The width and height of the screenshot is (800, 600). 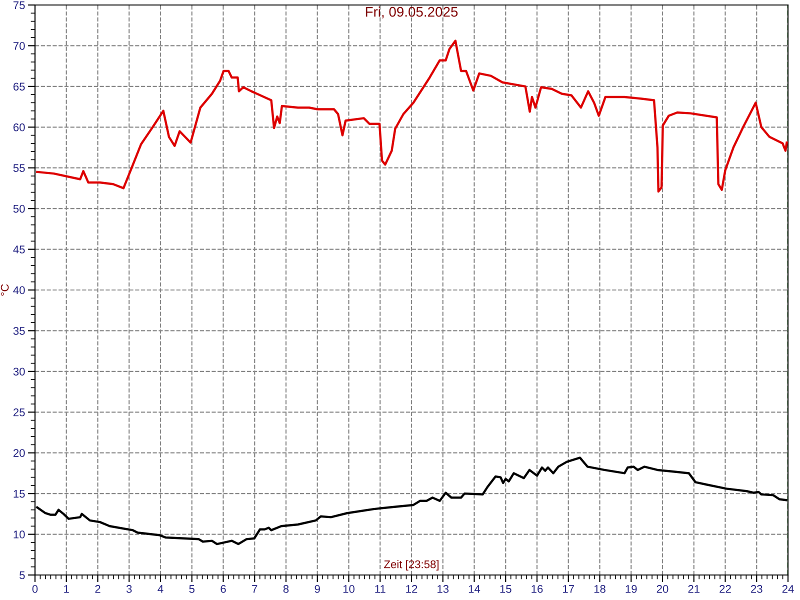 What do you see at coordinates (412, 12) in the screenshot?
I see `chart-title: Fri, 09.05.2025` at bounding box center [412, 12].